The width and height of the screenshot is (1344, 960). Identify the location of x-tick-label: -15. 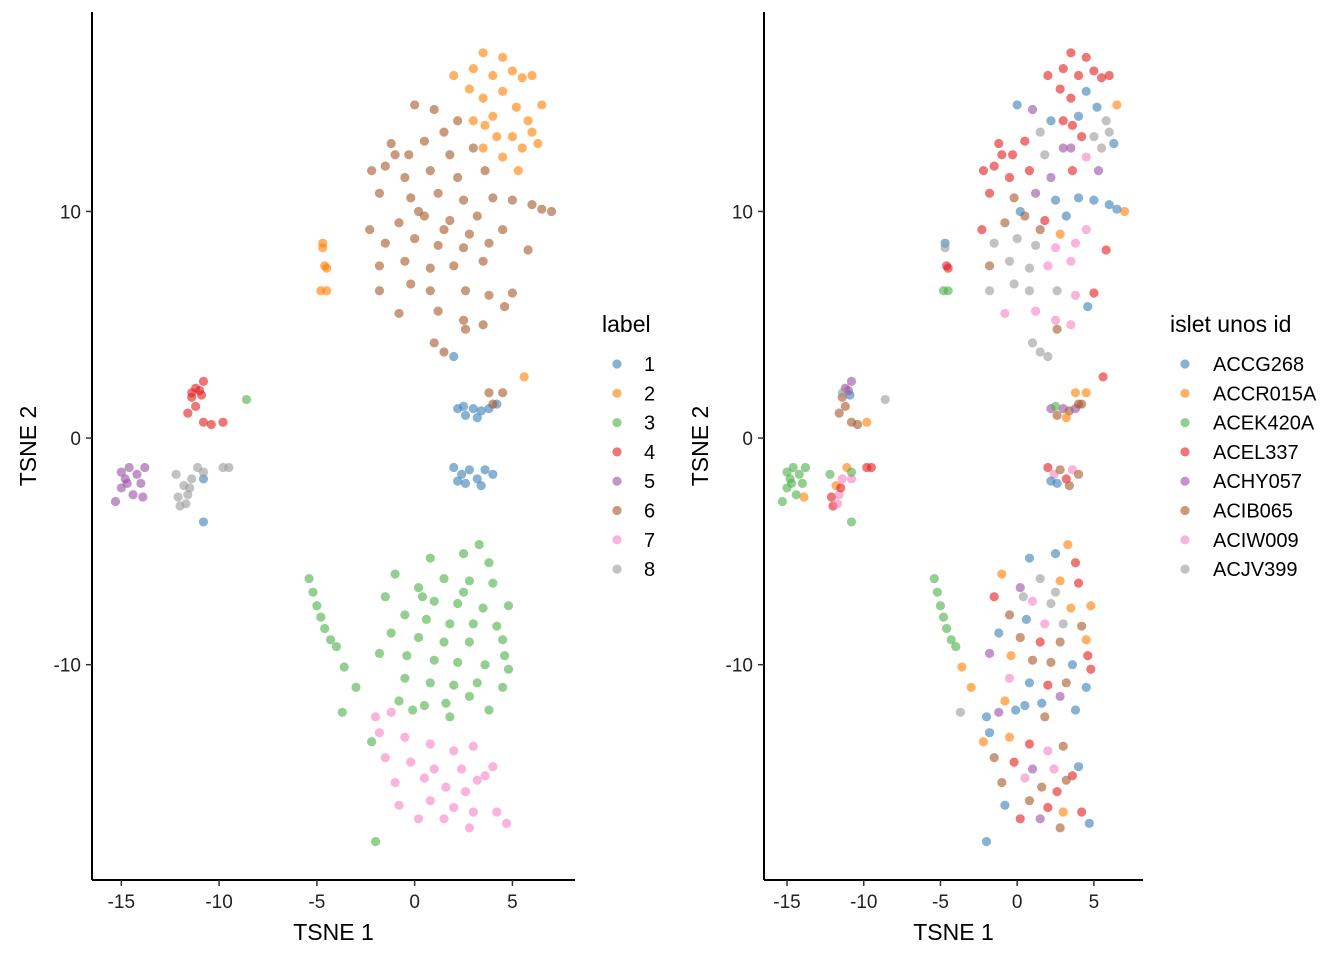
(121, 902).